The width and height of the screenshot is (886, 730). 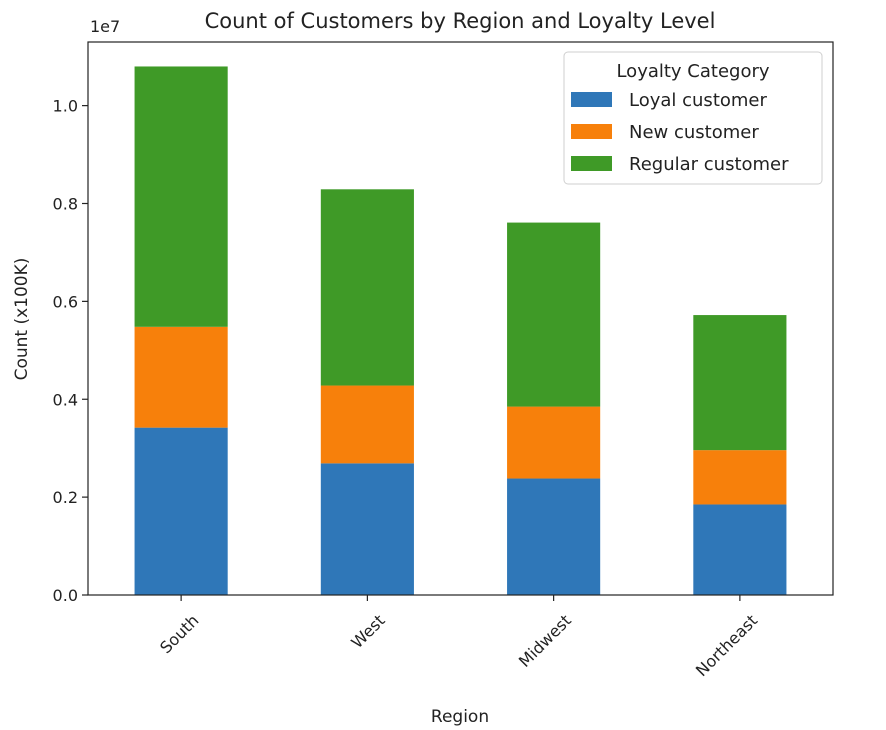 I want to click on bar-midwest-new-customer, so click(x=554, y=442).